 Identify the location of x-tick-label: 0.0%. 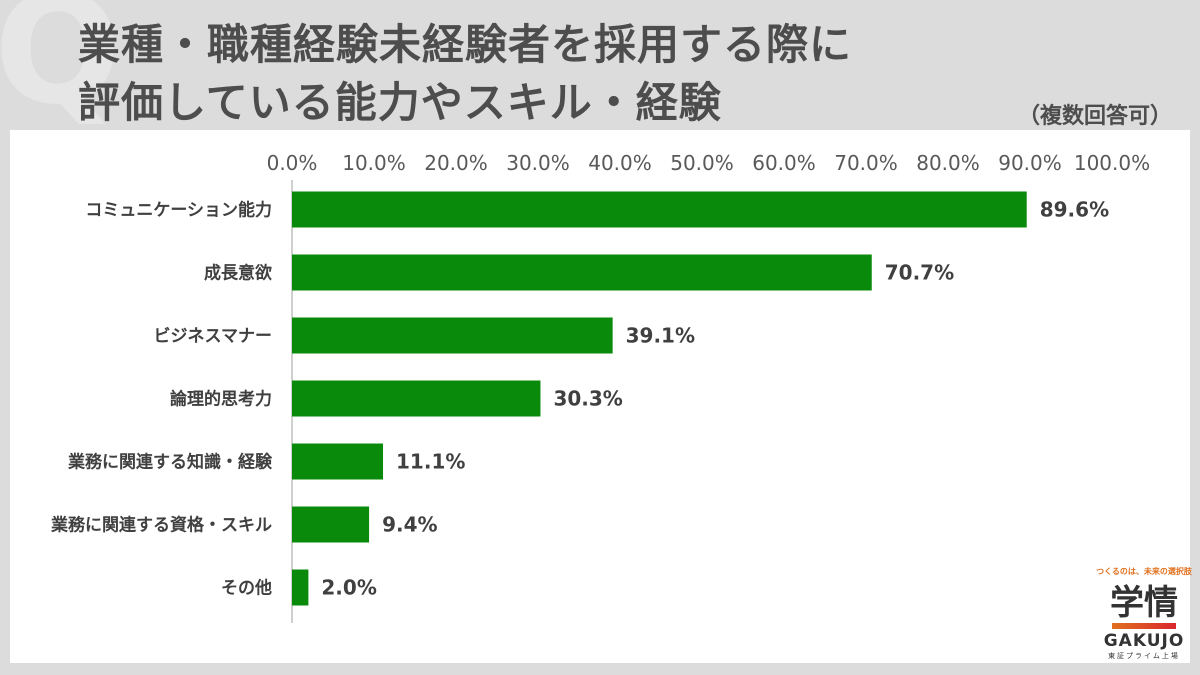
(292, 163).